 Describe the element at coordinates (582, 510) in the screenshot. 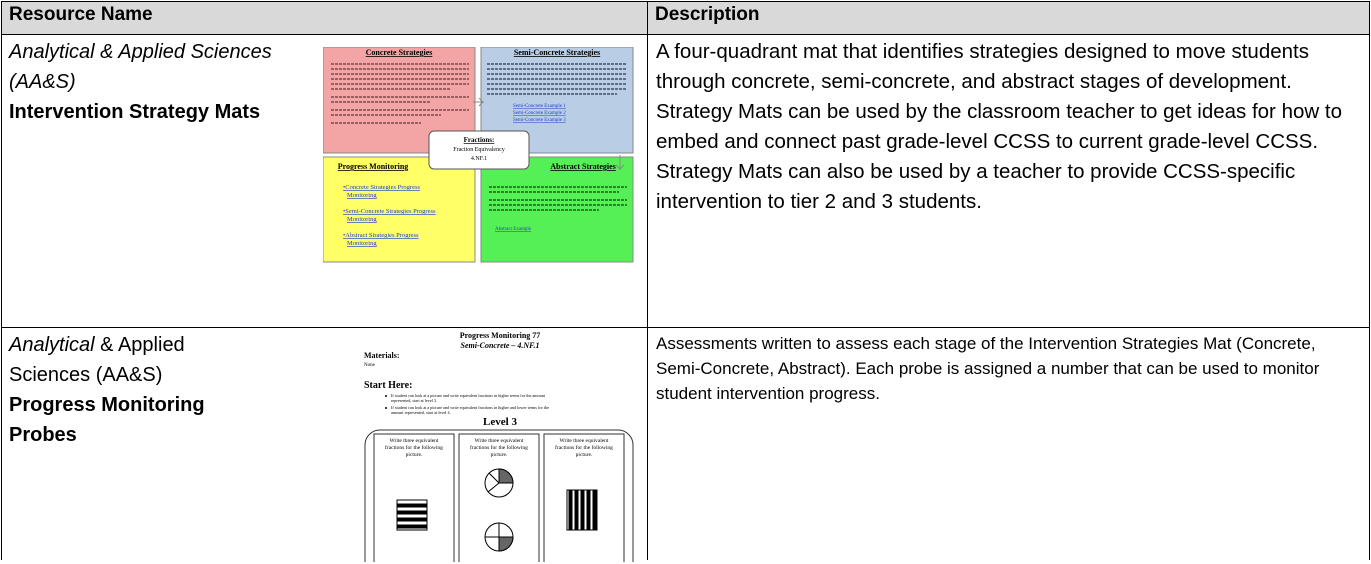

I see `vbars-picture` at that location.